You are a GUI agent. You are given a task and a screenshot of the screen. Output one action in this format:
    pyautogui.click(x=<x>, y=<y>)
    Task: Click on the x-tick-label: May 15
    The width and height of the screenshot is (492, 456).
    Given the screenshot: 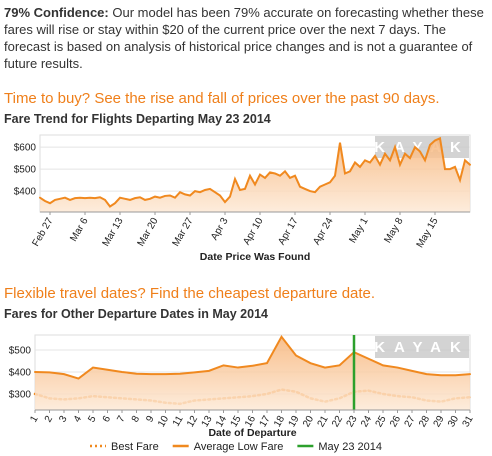 What is the action you would take?
    pyautogui.click(x=428, y=233)
    